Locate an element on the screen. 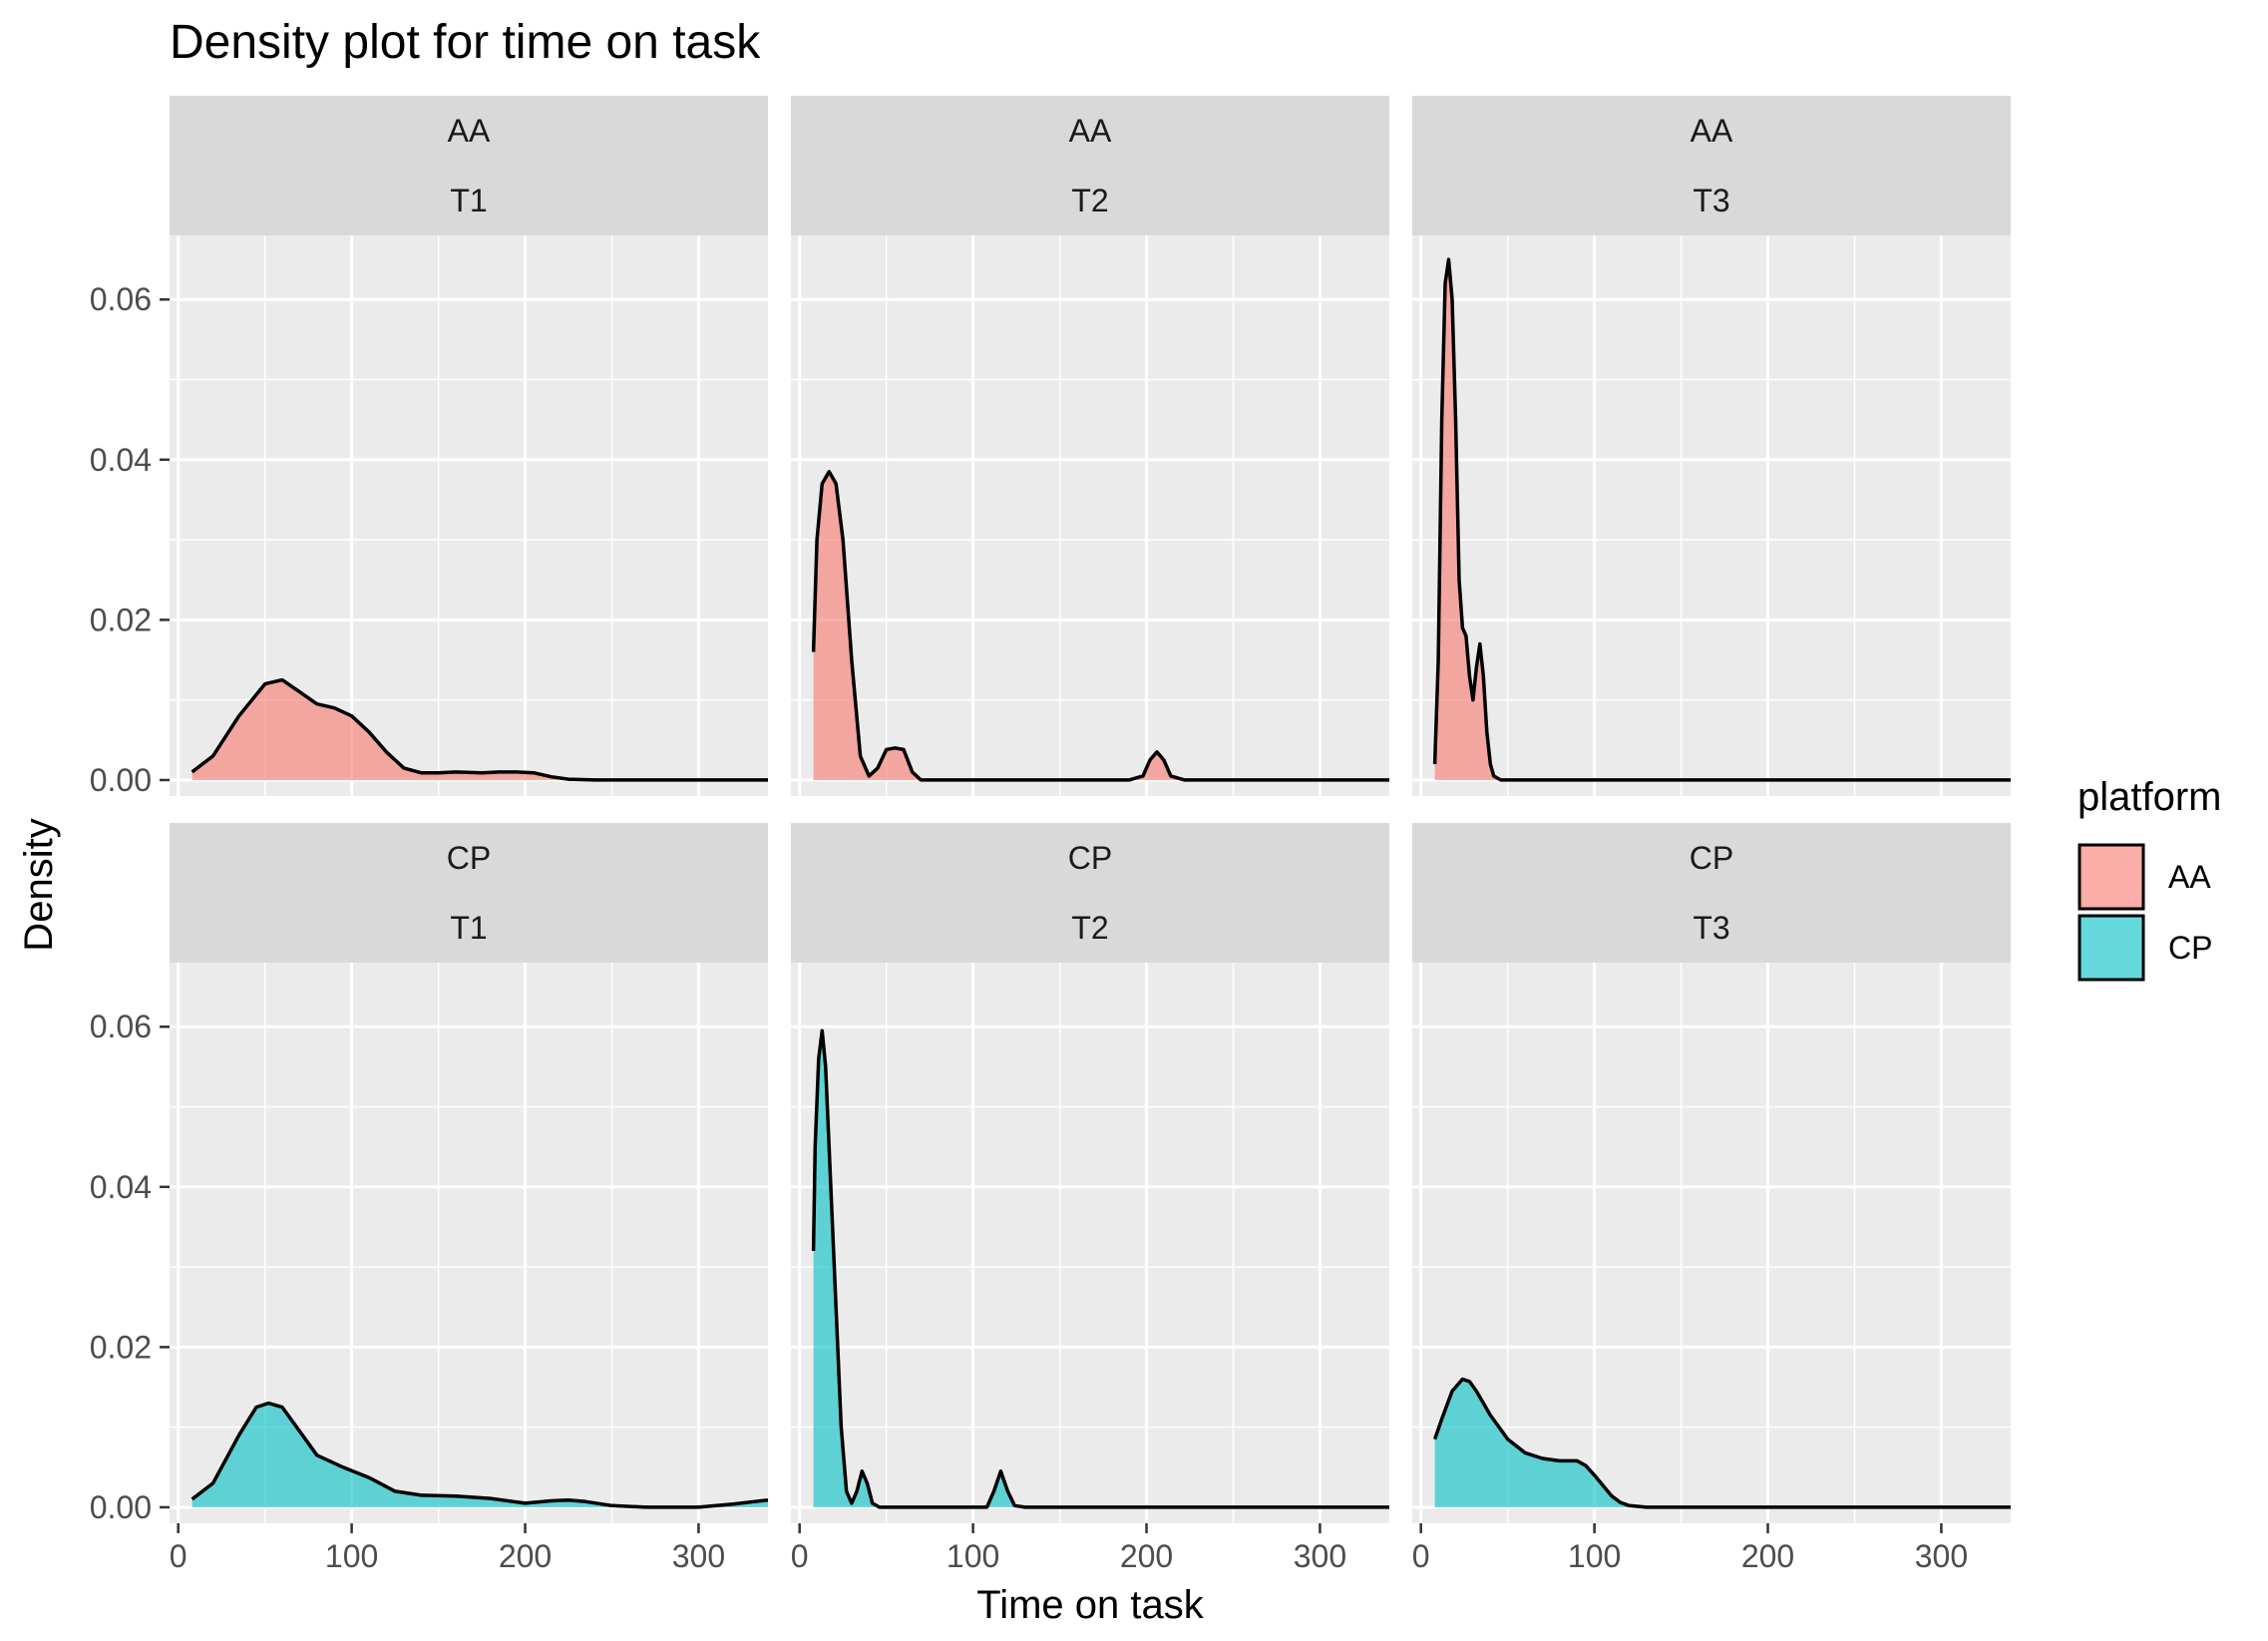 This screenshot has width=2268, height=1641. panel-aa-t3: AA T3 is located at coordinates (1711, 446).